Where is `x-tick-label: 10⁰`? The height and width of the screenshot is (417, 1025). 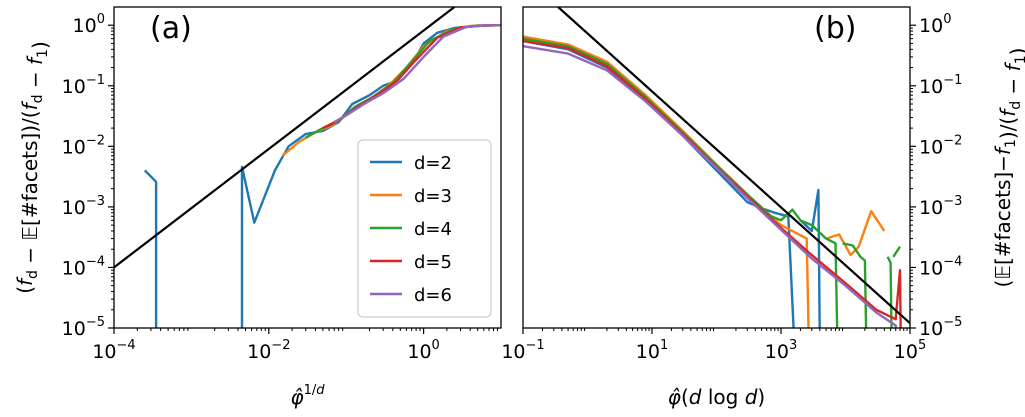
x-tick-label: 10⁰ is located at coordinates (423, 350).